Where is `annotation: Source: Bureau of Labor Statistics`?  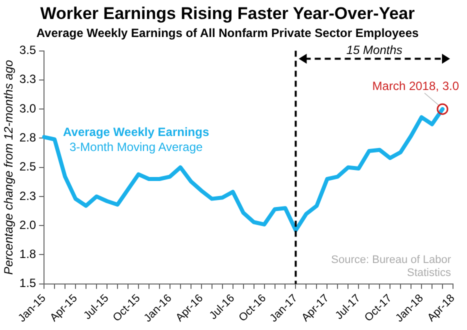
annotation: Source: Bureau of Labor Statistics is located at coordinates (391, 266).